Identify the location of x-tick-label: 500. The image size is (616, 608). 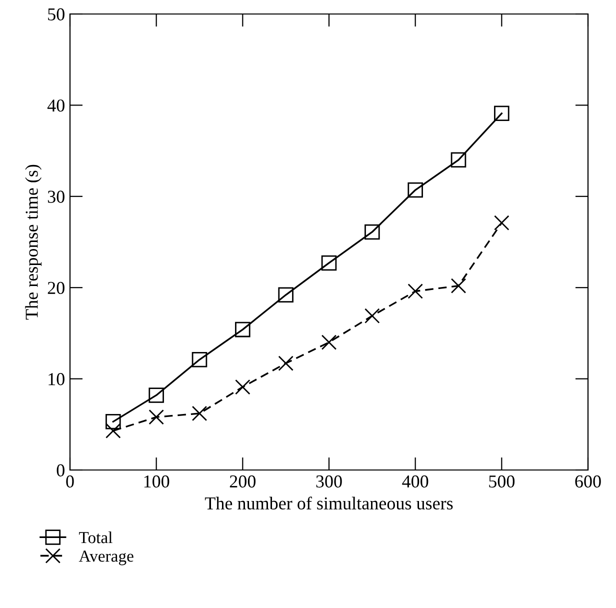
(502, 481).